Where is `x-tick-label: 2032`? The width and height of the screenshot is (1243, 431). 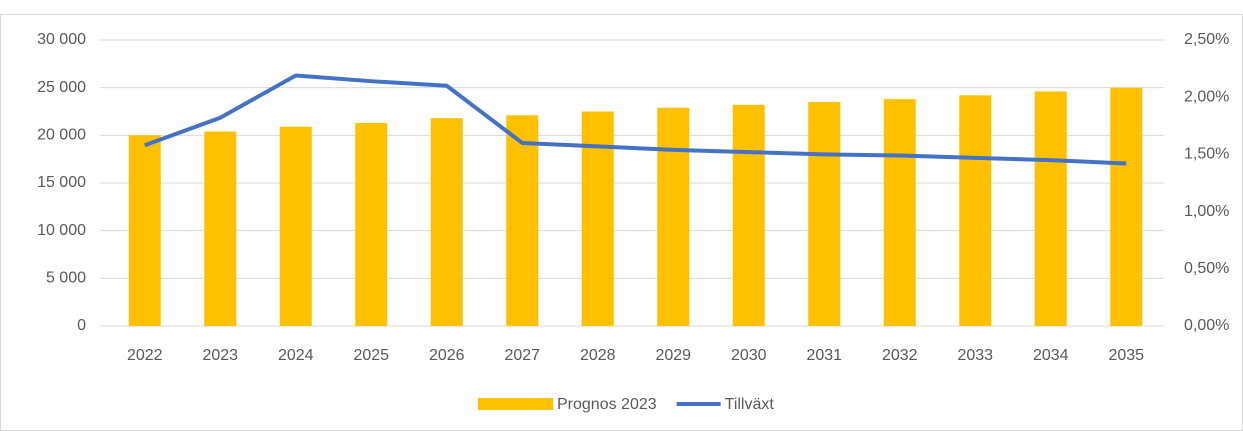 x-tick-label: 2032 is located at coordinates (900, 355).